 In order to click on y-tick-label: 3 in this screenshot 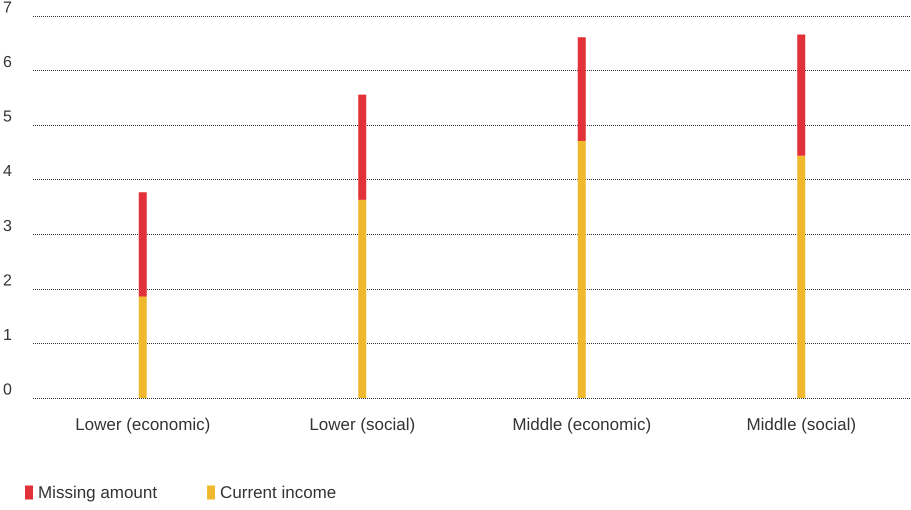, I will do `click(7, 226)`.